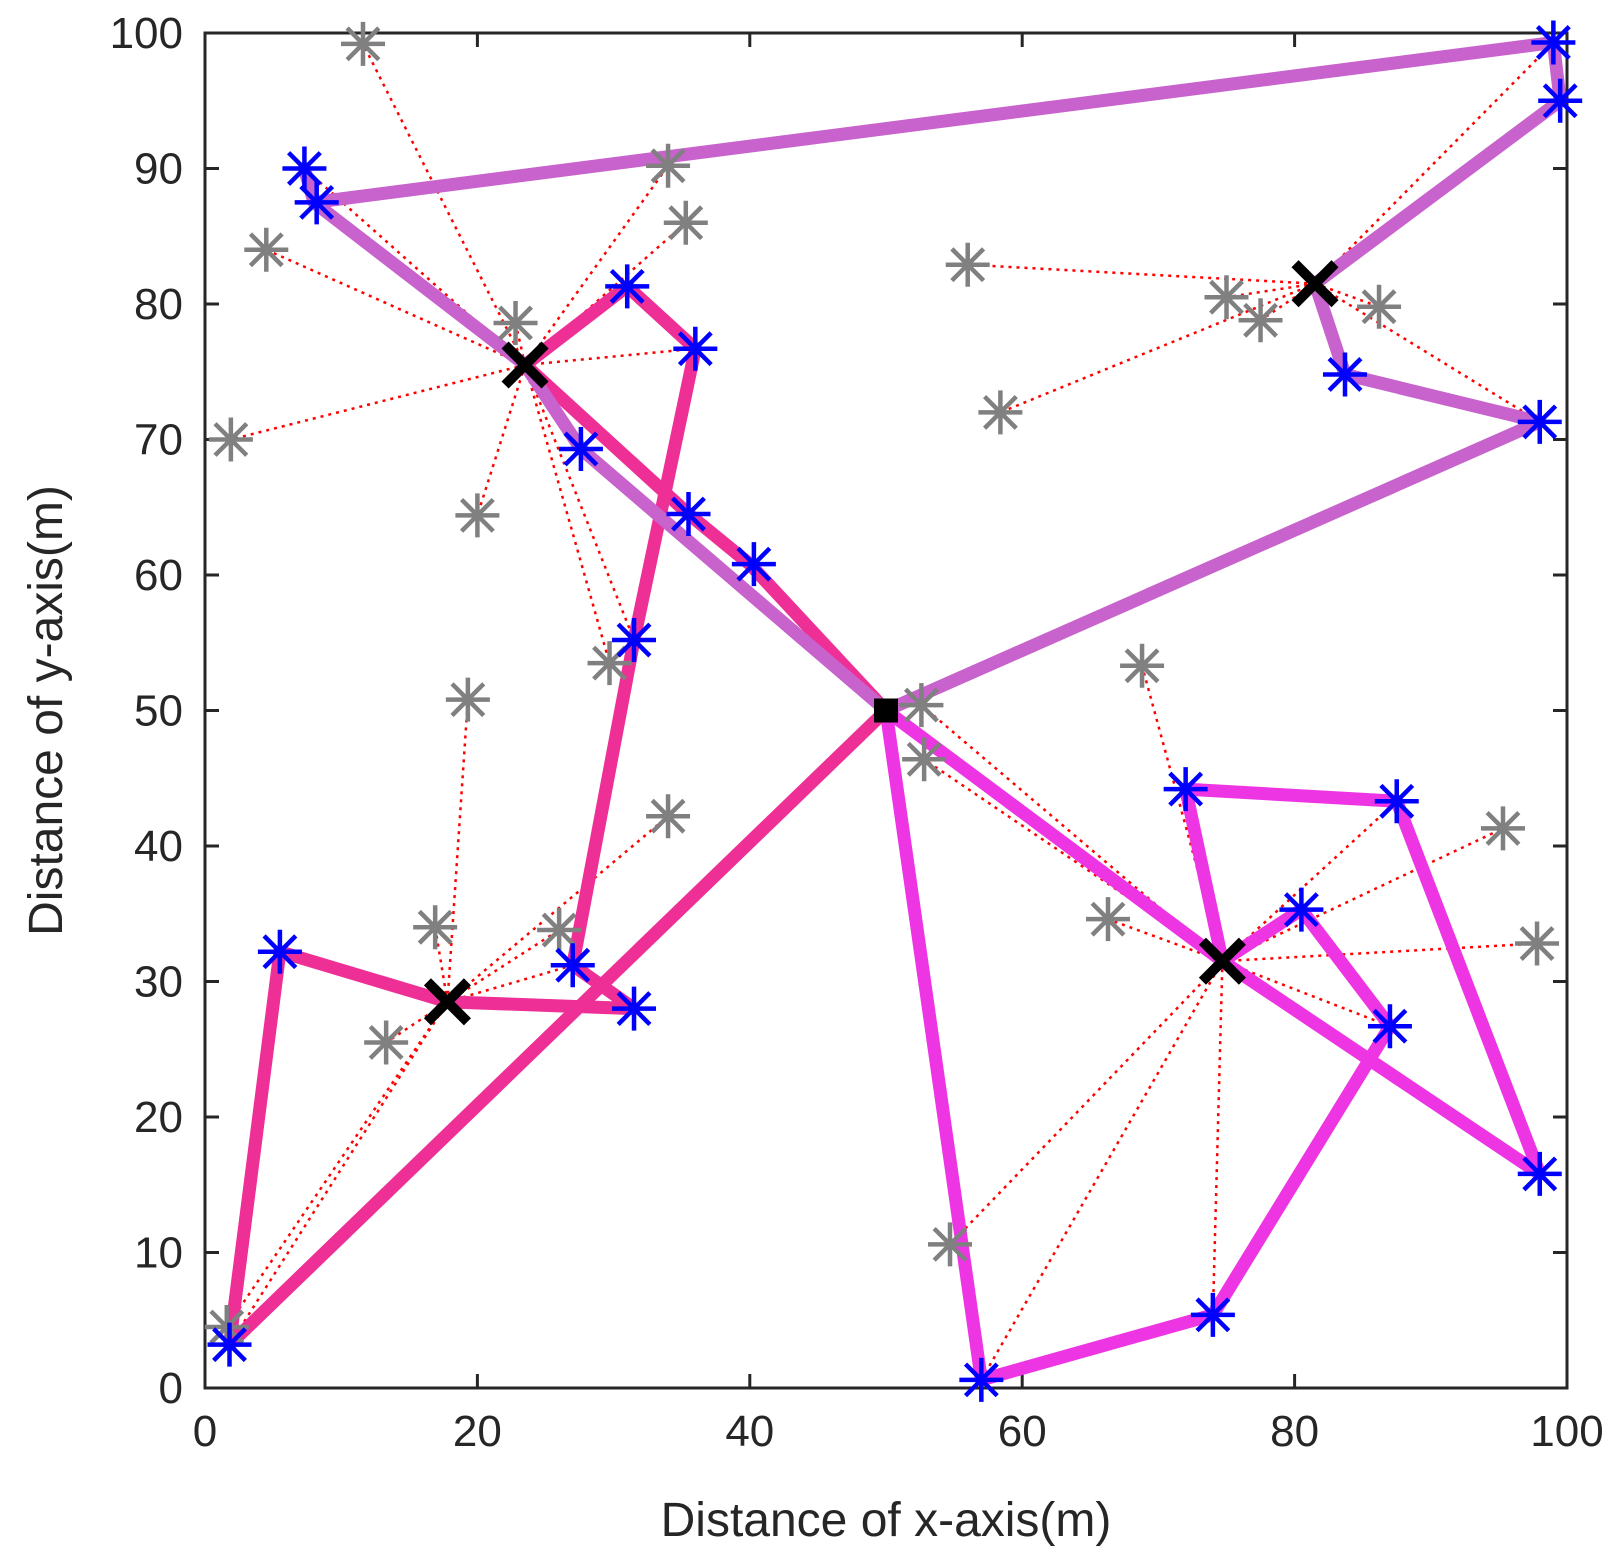 This screenshot has width=1608, height=1555. Describe the element at coordinates (171, 1388) in the screenshot. I see `y-tick-label: 0` at that location.